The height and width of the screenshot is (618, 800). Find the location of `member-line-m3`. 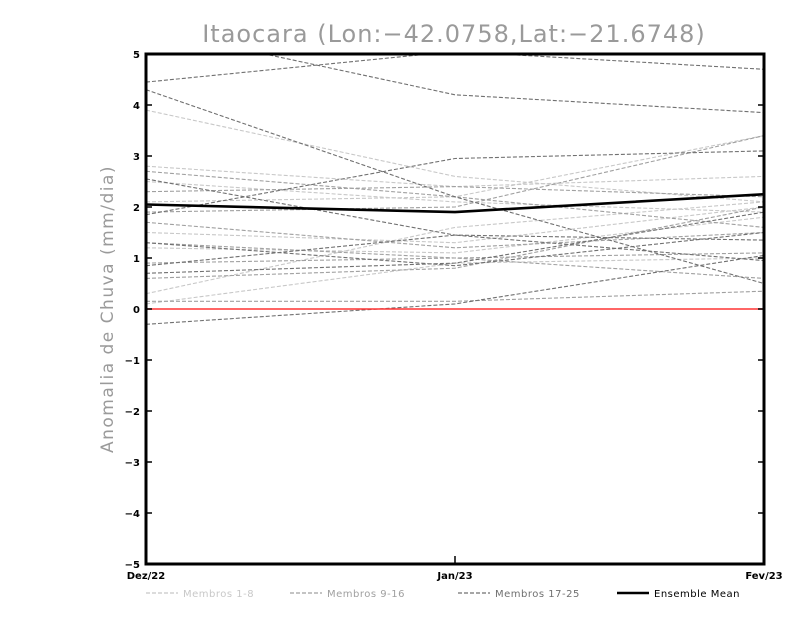

member-line-m3 is located at coordinates (455, 196).